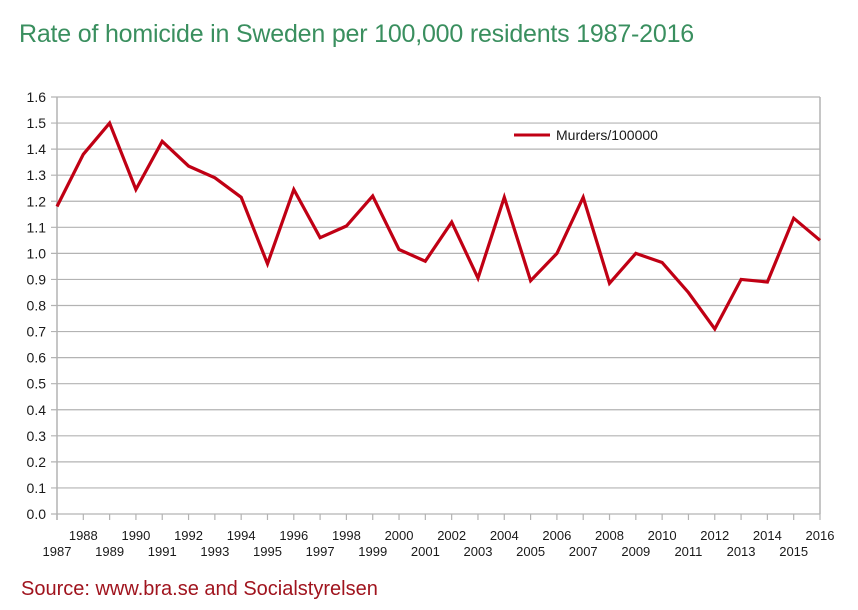  I want to click on y-tick-label: 0.2, so click(37, 462).